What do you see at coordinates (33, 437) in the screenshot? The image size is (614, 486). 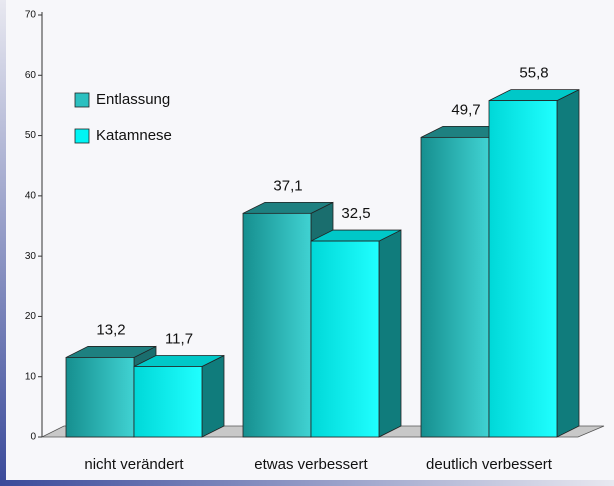 I see `y-tick-label: 0` at bounding box center [33, 437].